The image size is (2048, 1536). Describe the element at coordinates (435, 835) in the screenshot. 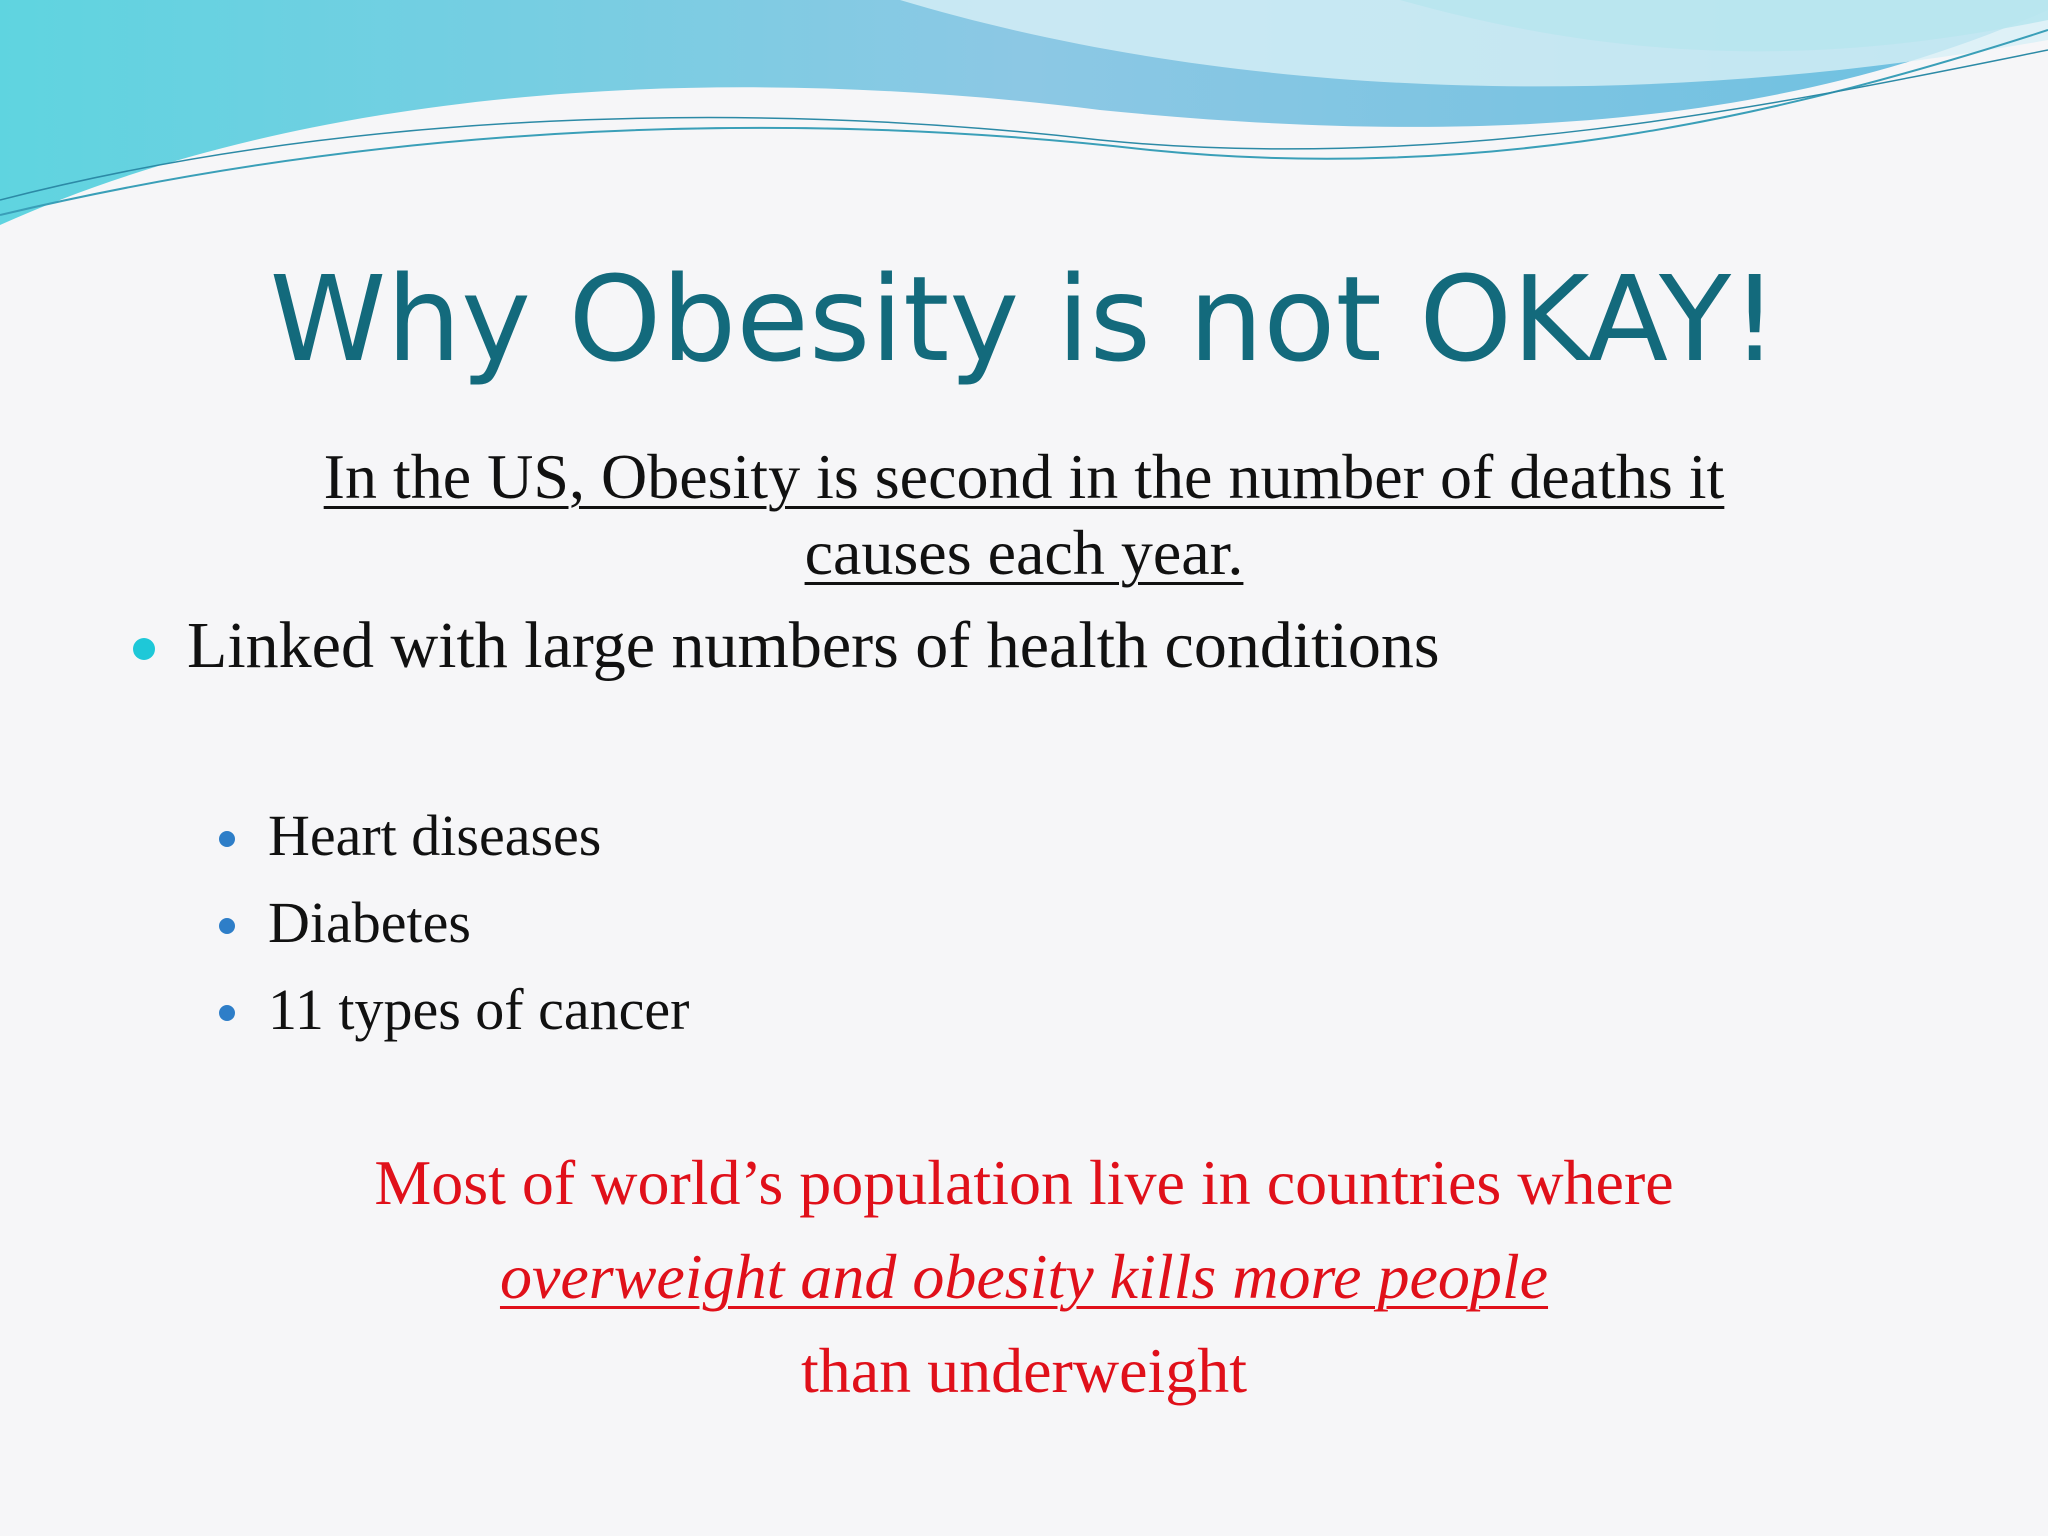

I see `sub-bullet-text: Heart diseases` at that location.